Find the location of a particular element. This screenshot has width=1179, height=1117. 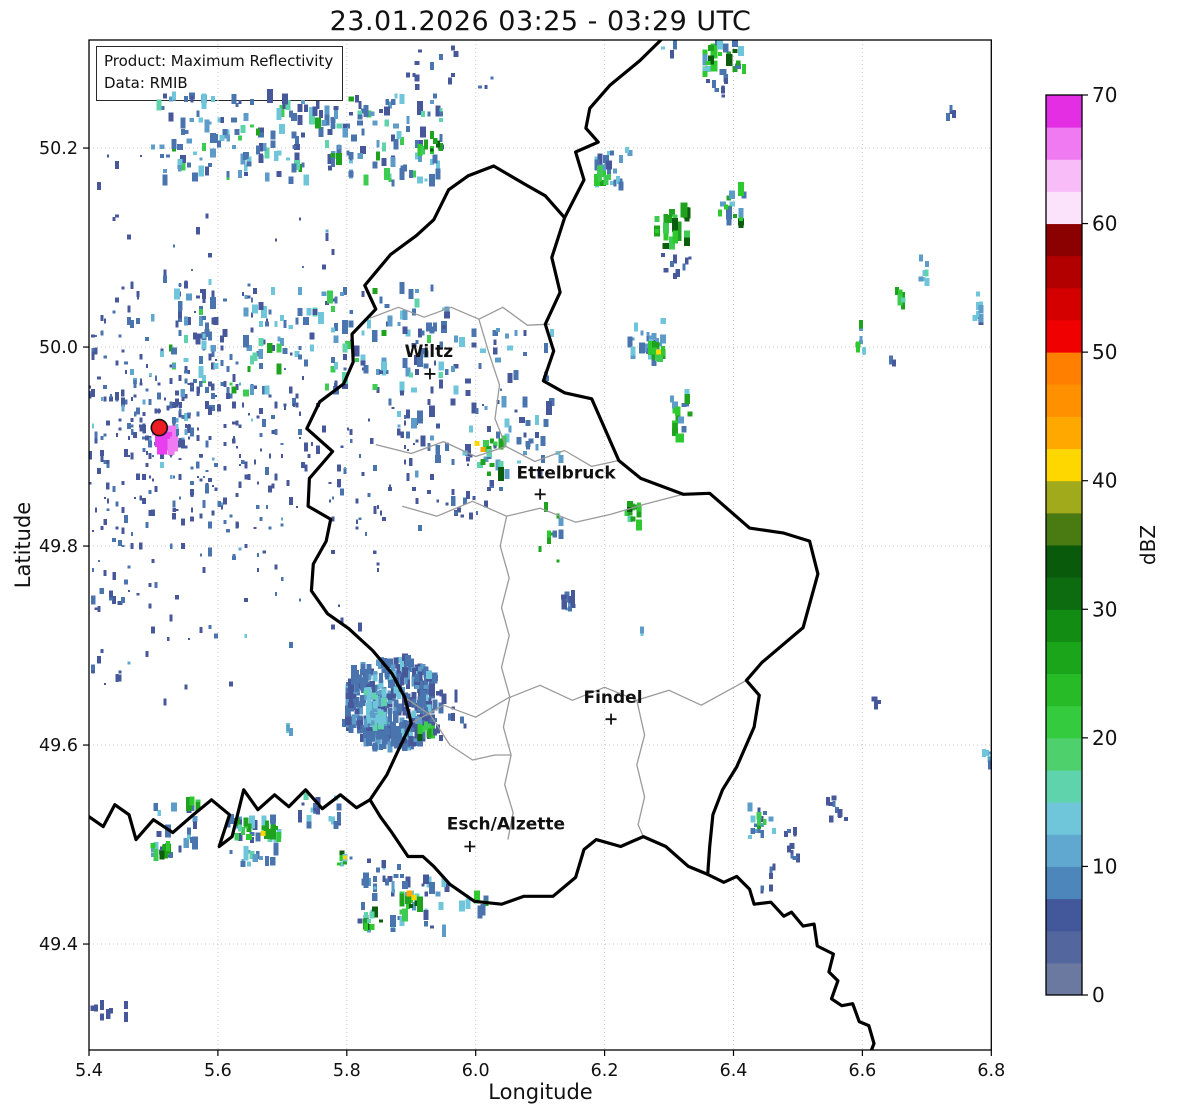

district-border-line is located at coordinates (641, 768).